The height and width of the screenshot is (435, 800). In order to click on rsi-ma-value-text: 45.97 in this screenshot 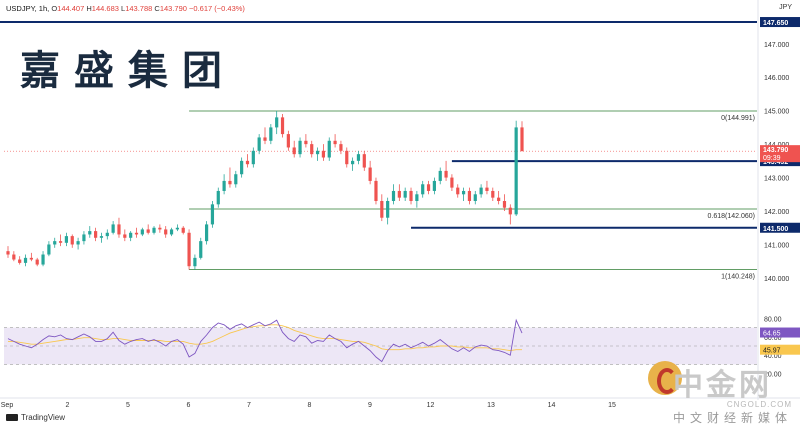, I will do `click(772, 351)`.